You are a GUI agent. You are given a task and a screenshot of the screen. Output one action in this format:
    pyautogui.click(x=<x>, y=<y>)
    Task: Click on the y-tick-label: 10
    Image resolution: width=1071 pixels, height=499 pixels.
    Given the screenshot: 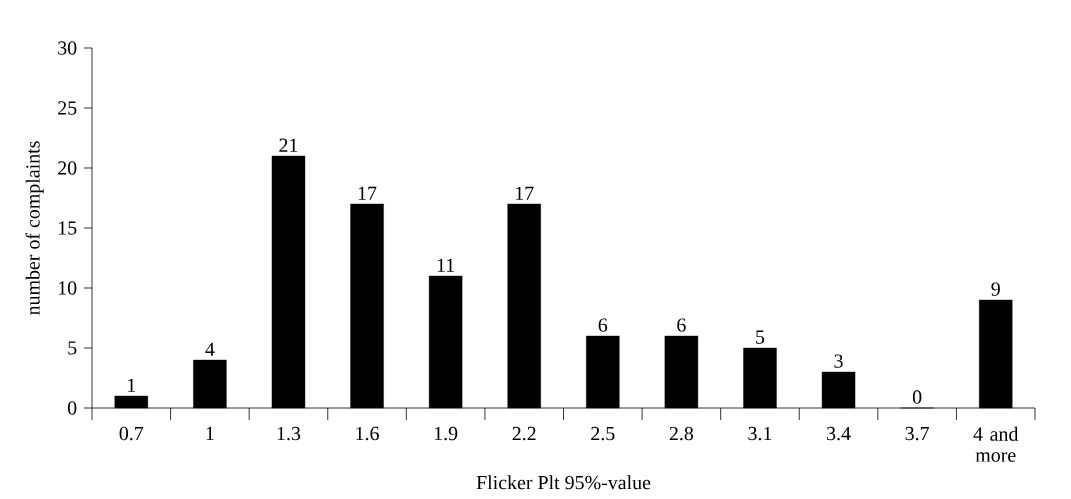 What is the action you would take?
    pyautogui.click(x=67, y=288)
    